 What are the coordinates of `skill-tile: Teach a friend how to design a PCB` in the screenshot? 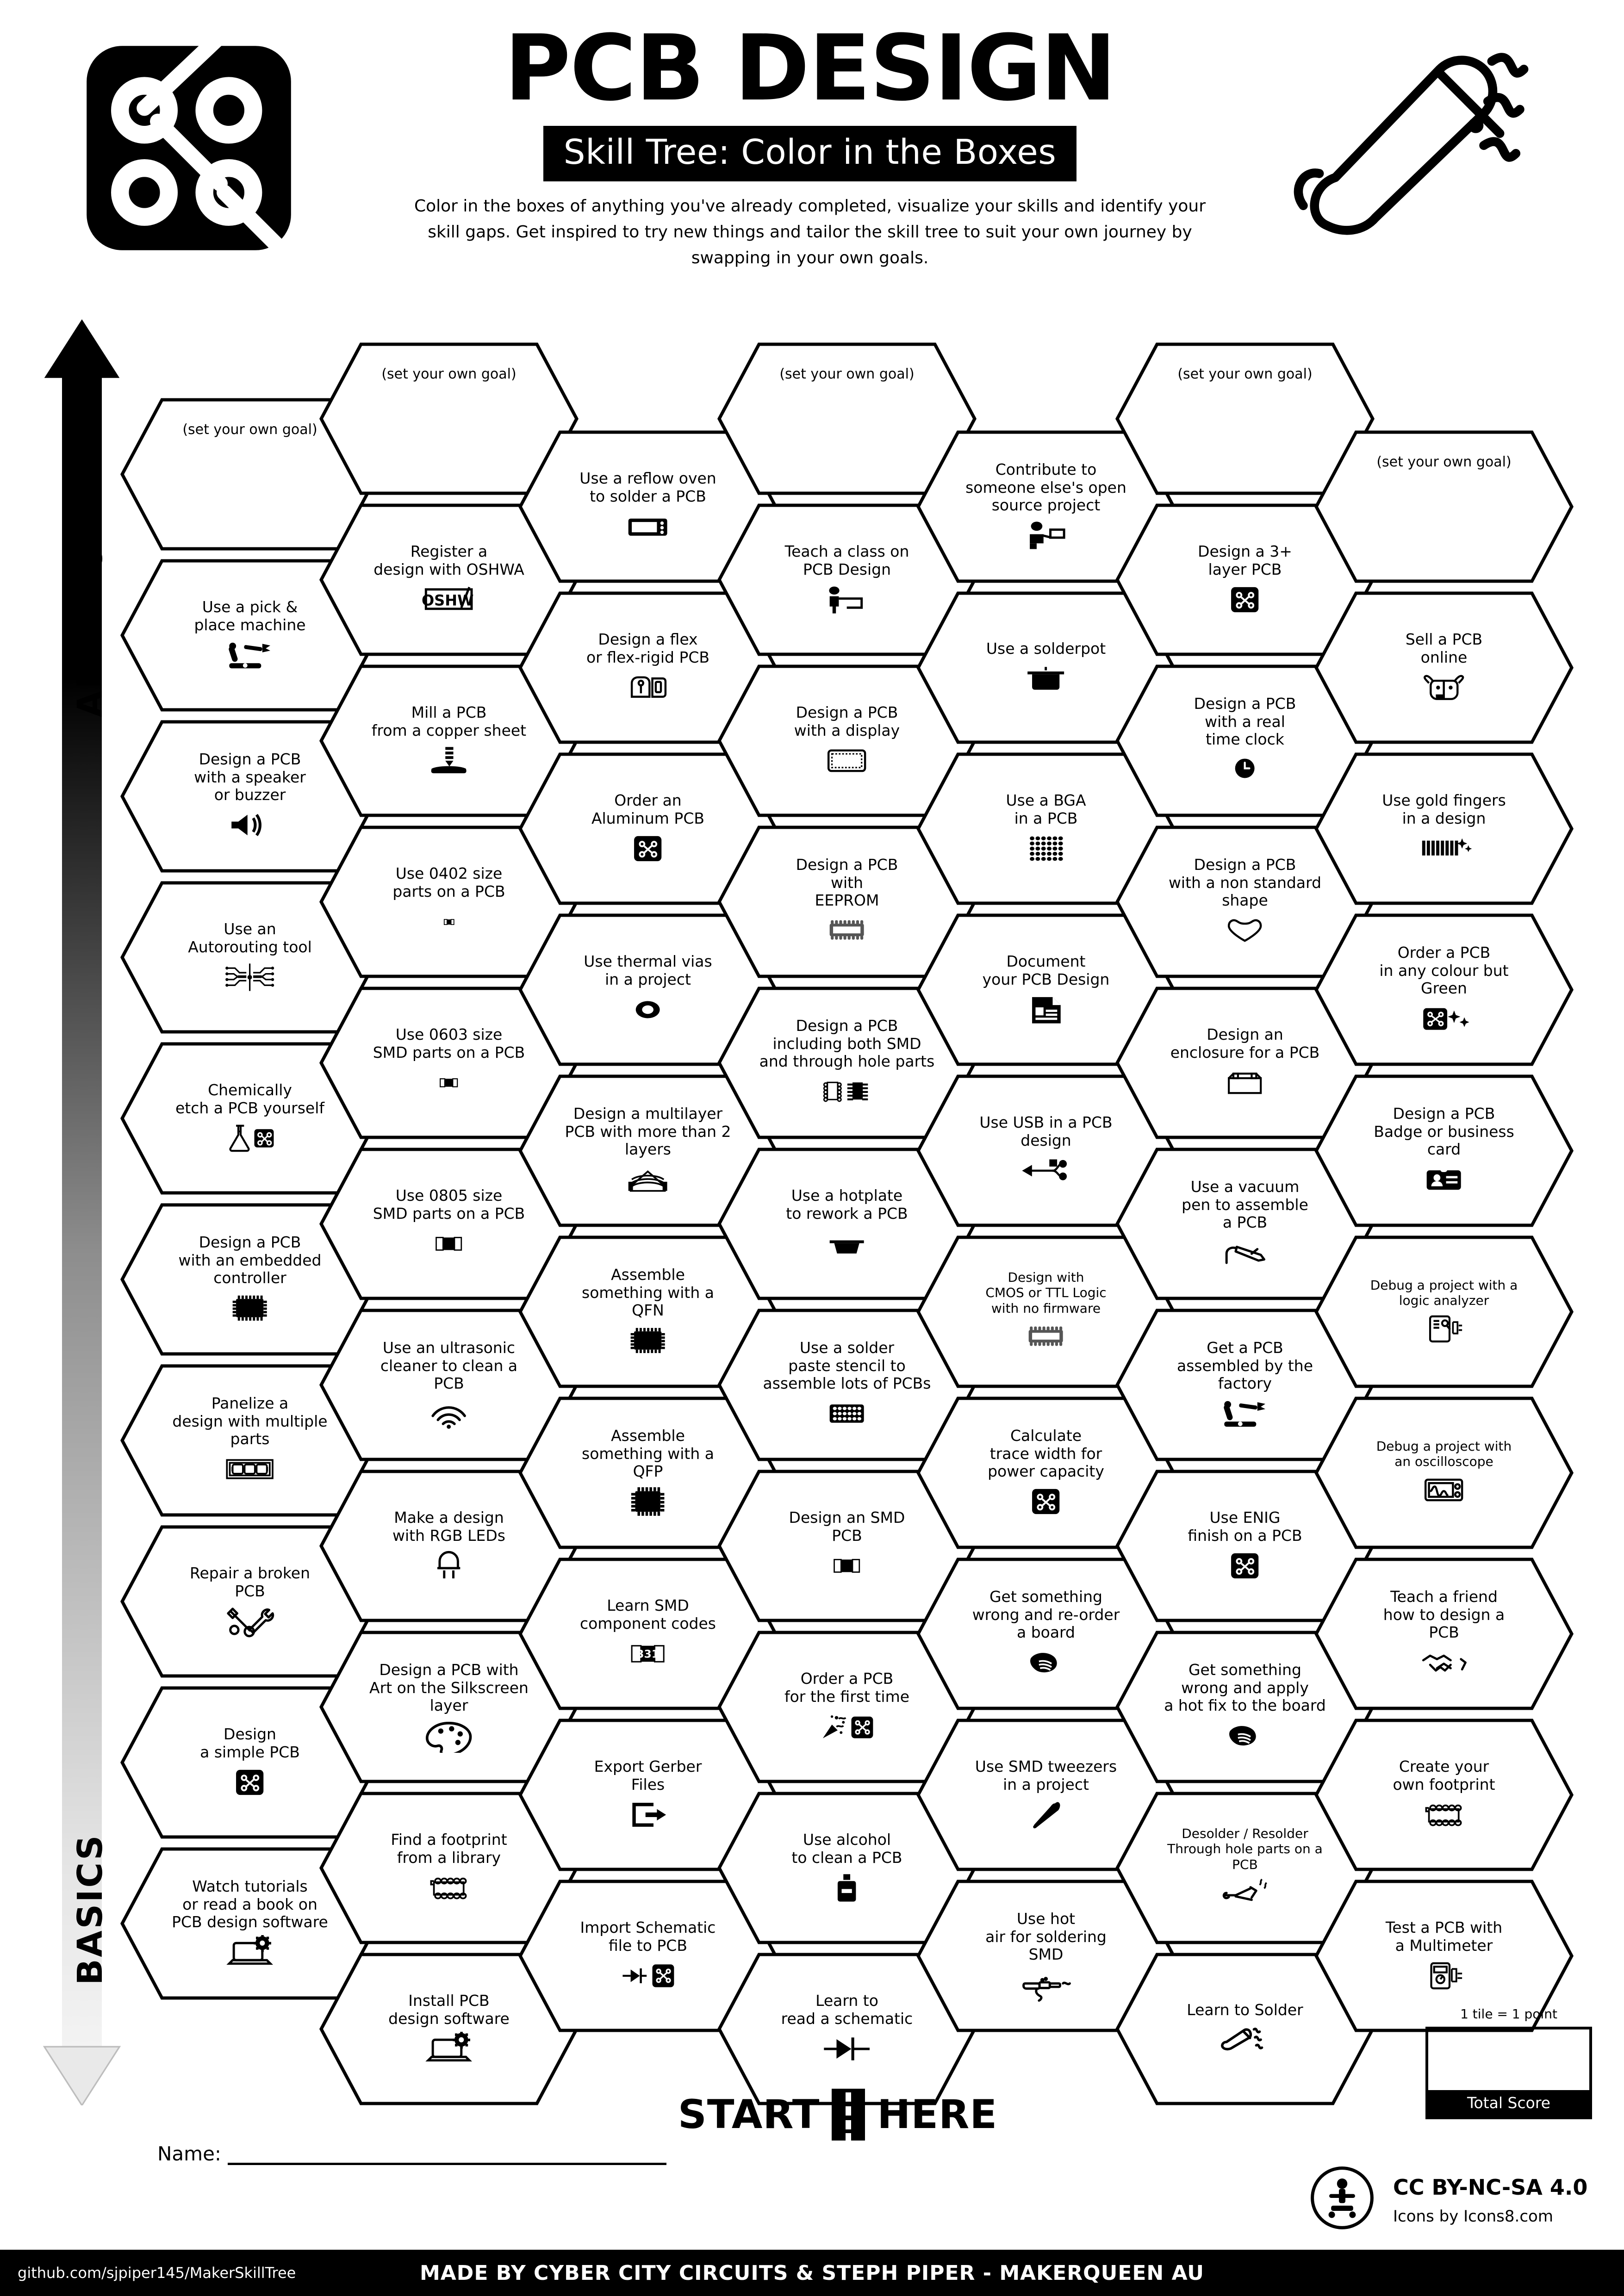 It's located at (1444, 1634).